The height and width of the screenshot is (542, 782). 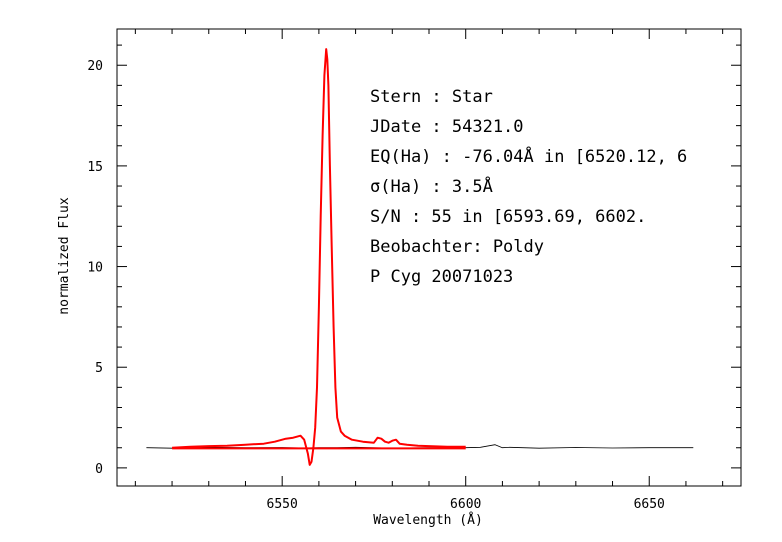 I want to click on annotation-line: EQ(Ha) : -76.04Å in [6520.12, 6, so click(x=528, y=156).